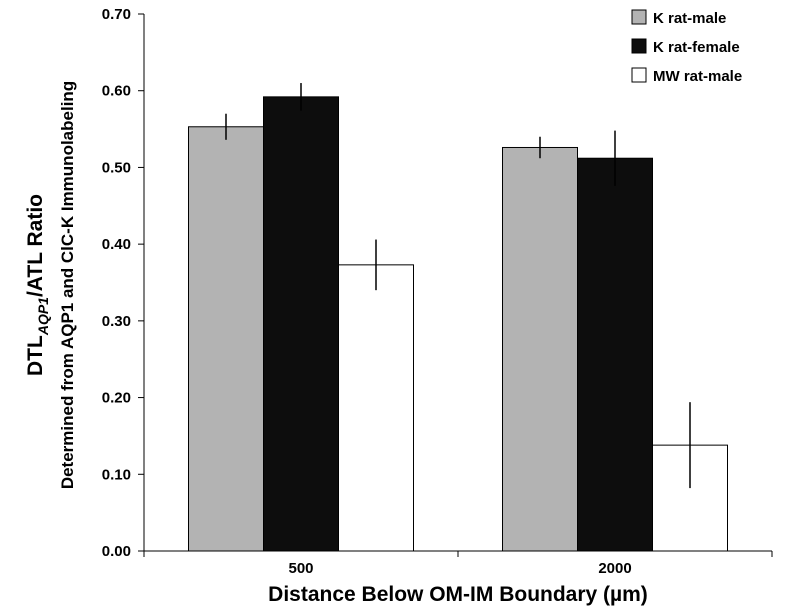  What do you see at coordinates (697, 76) in the screenshot?
I see `legend-label: MW rat-male` at bounding box center [697, 76].